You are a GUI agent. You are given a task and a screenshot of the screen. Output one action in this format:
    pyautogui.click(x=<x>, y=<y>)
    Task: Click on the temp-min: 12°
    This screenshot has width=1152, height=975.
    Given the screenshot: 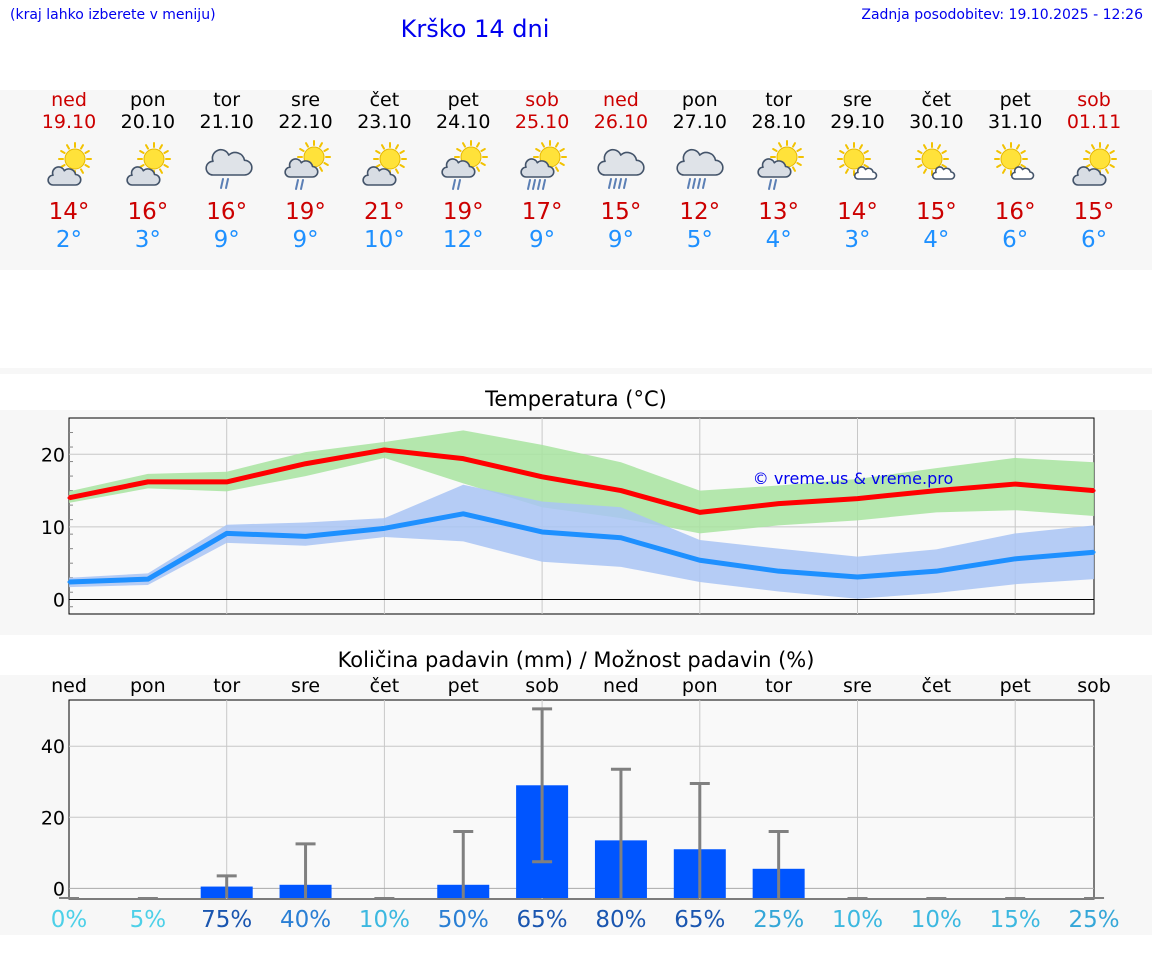 What is the action you would take?
    pyautogui.click(x=463, y=240)
    